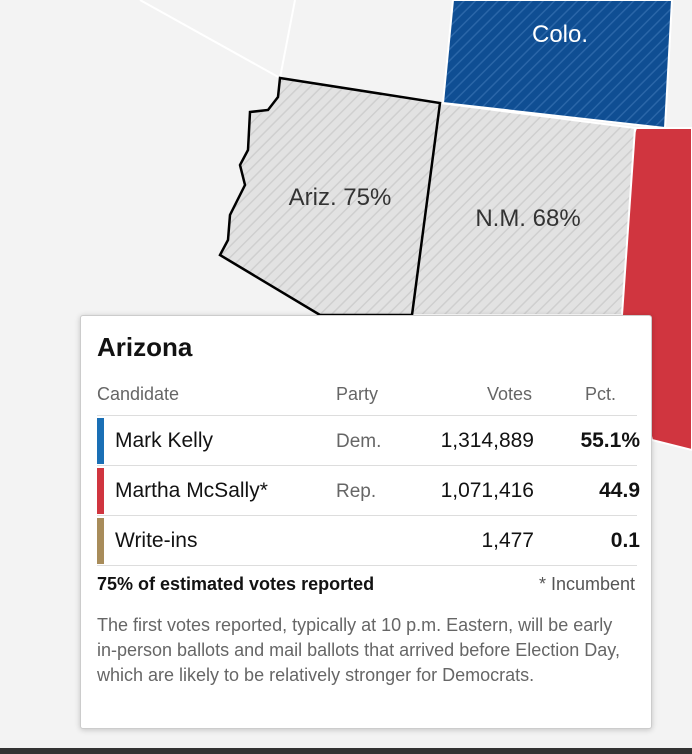 This screenshot has height=754, width=692. Describe the element at coordinates (356, 491) in the screenshot. I see `party: Rep.` at that location.